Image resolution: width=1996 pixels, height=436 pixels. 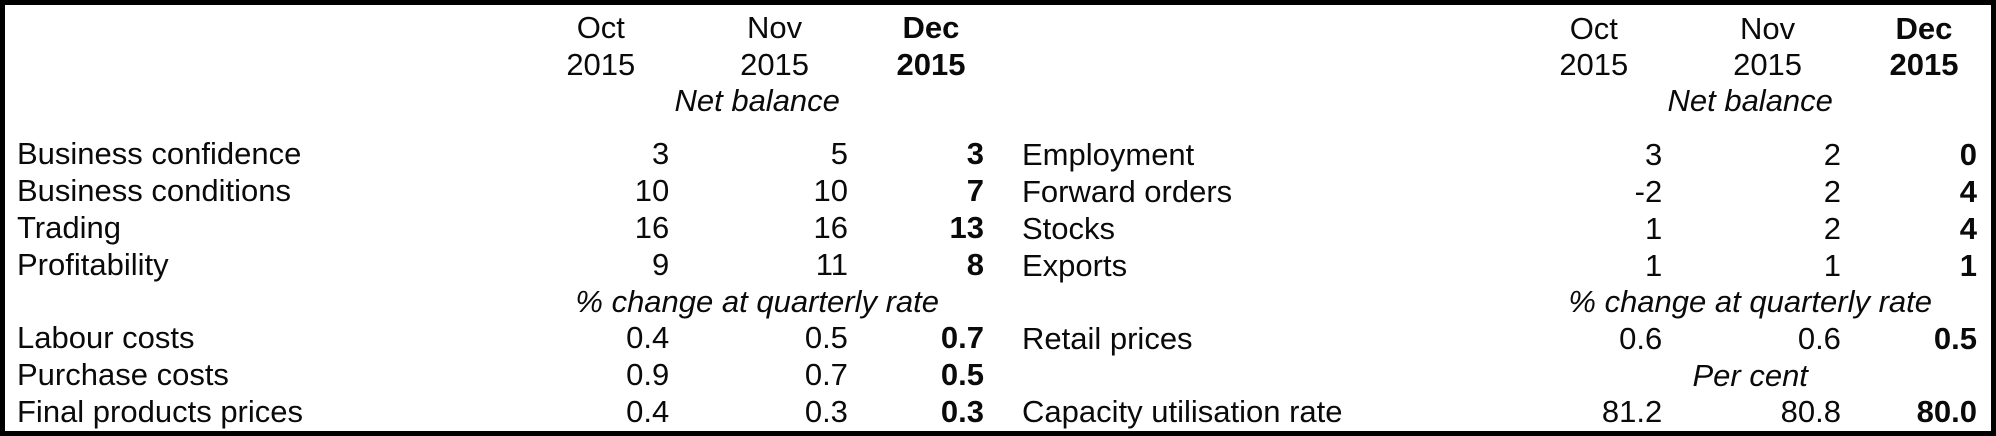 I want to click on table-row-labour-costs: Labour costs 0.4 0.5 0.7, so click(x=501, y=338).